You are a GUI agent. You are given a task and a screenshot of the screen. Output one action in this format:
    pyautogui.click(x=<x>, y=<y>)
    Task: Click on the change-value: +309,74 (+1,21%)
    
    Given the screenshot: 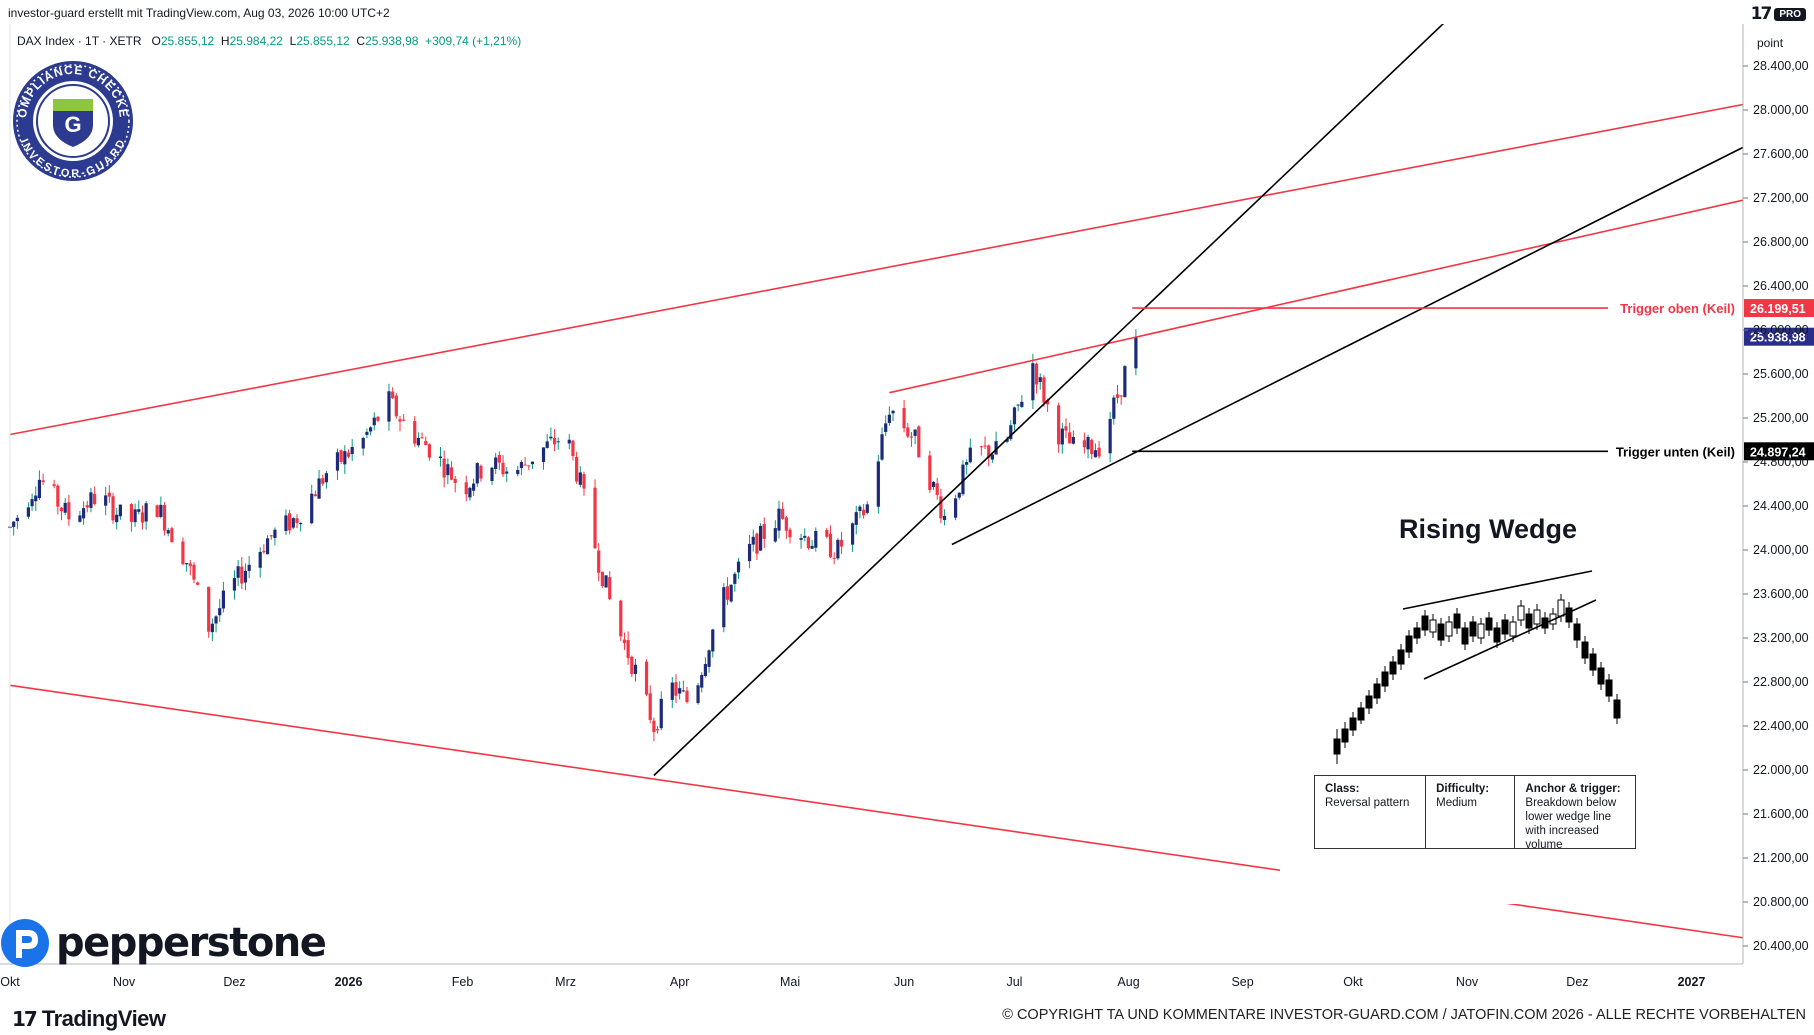 What is the action you would take?
    pyautogui.click(x=473, y=41)
    